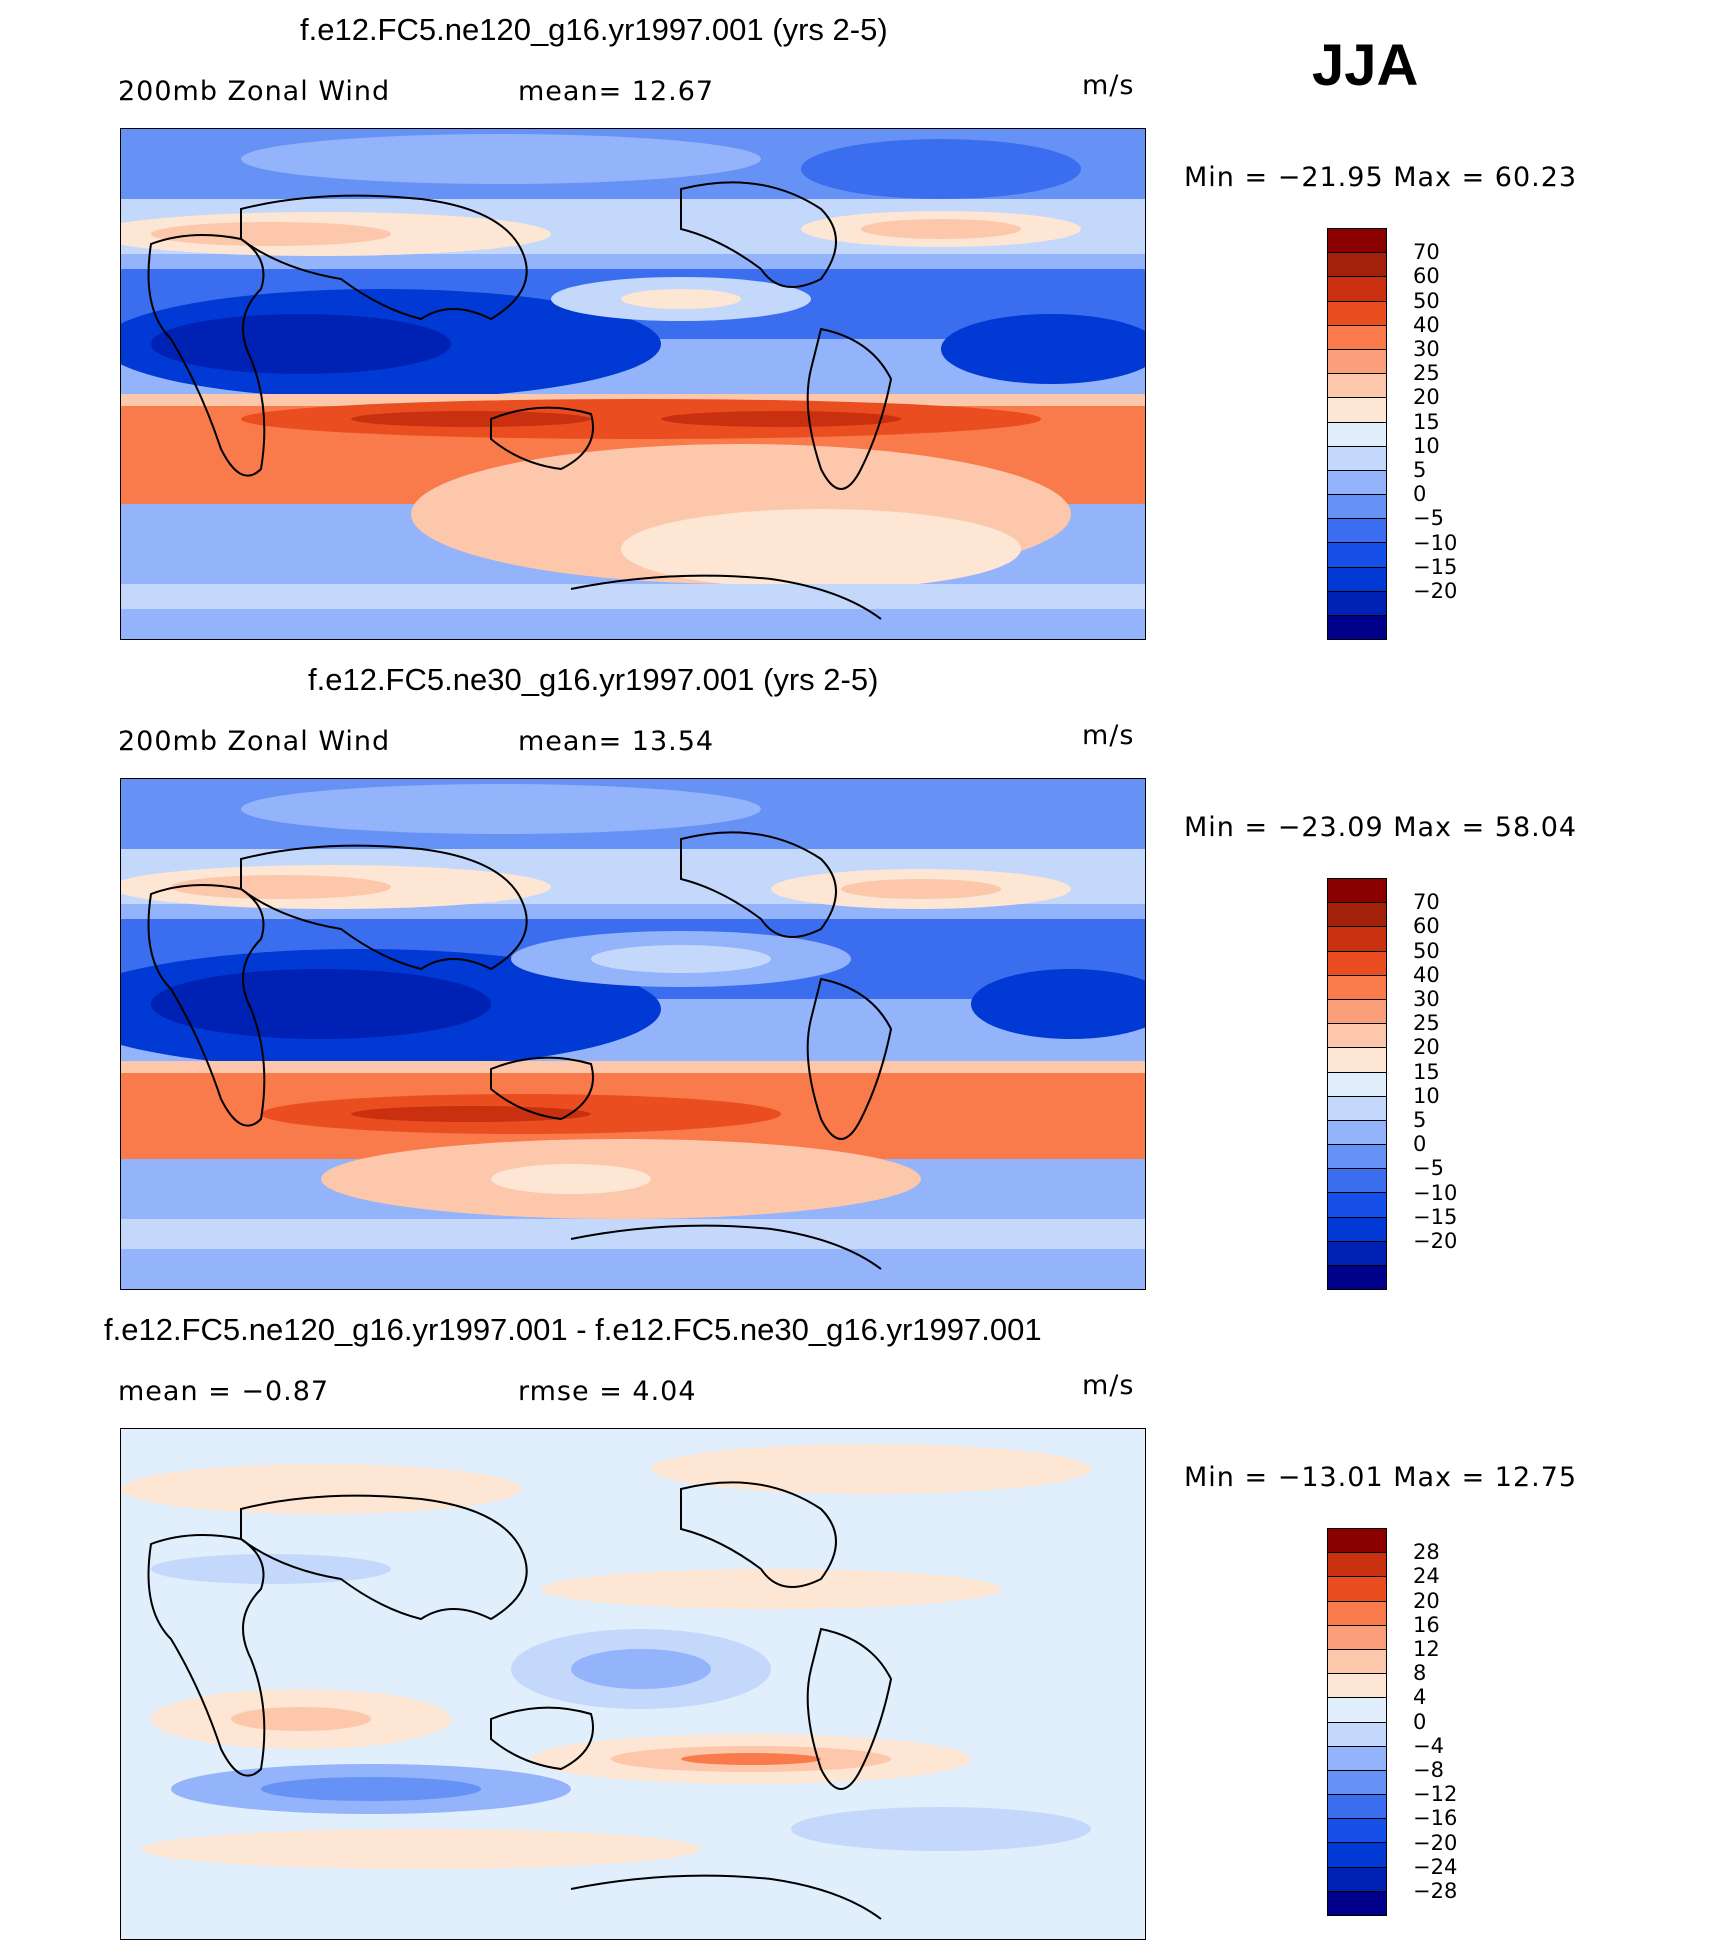 The width and height of the screenshot is (1710, 1952). Describe the element at coordinates (1108, 1385) in the screenshot. I see `panel-3-units: m/s` at that location.